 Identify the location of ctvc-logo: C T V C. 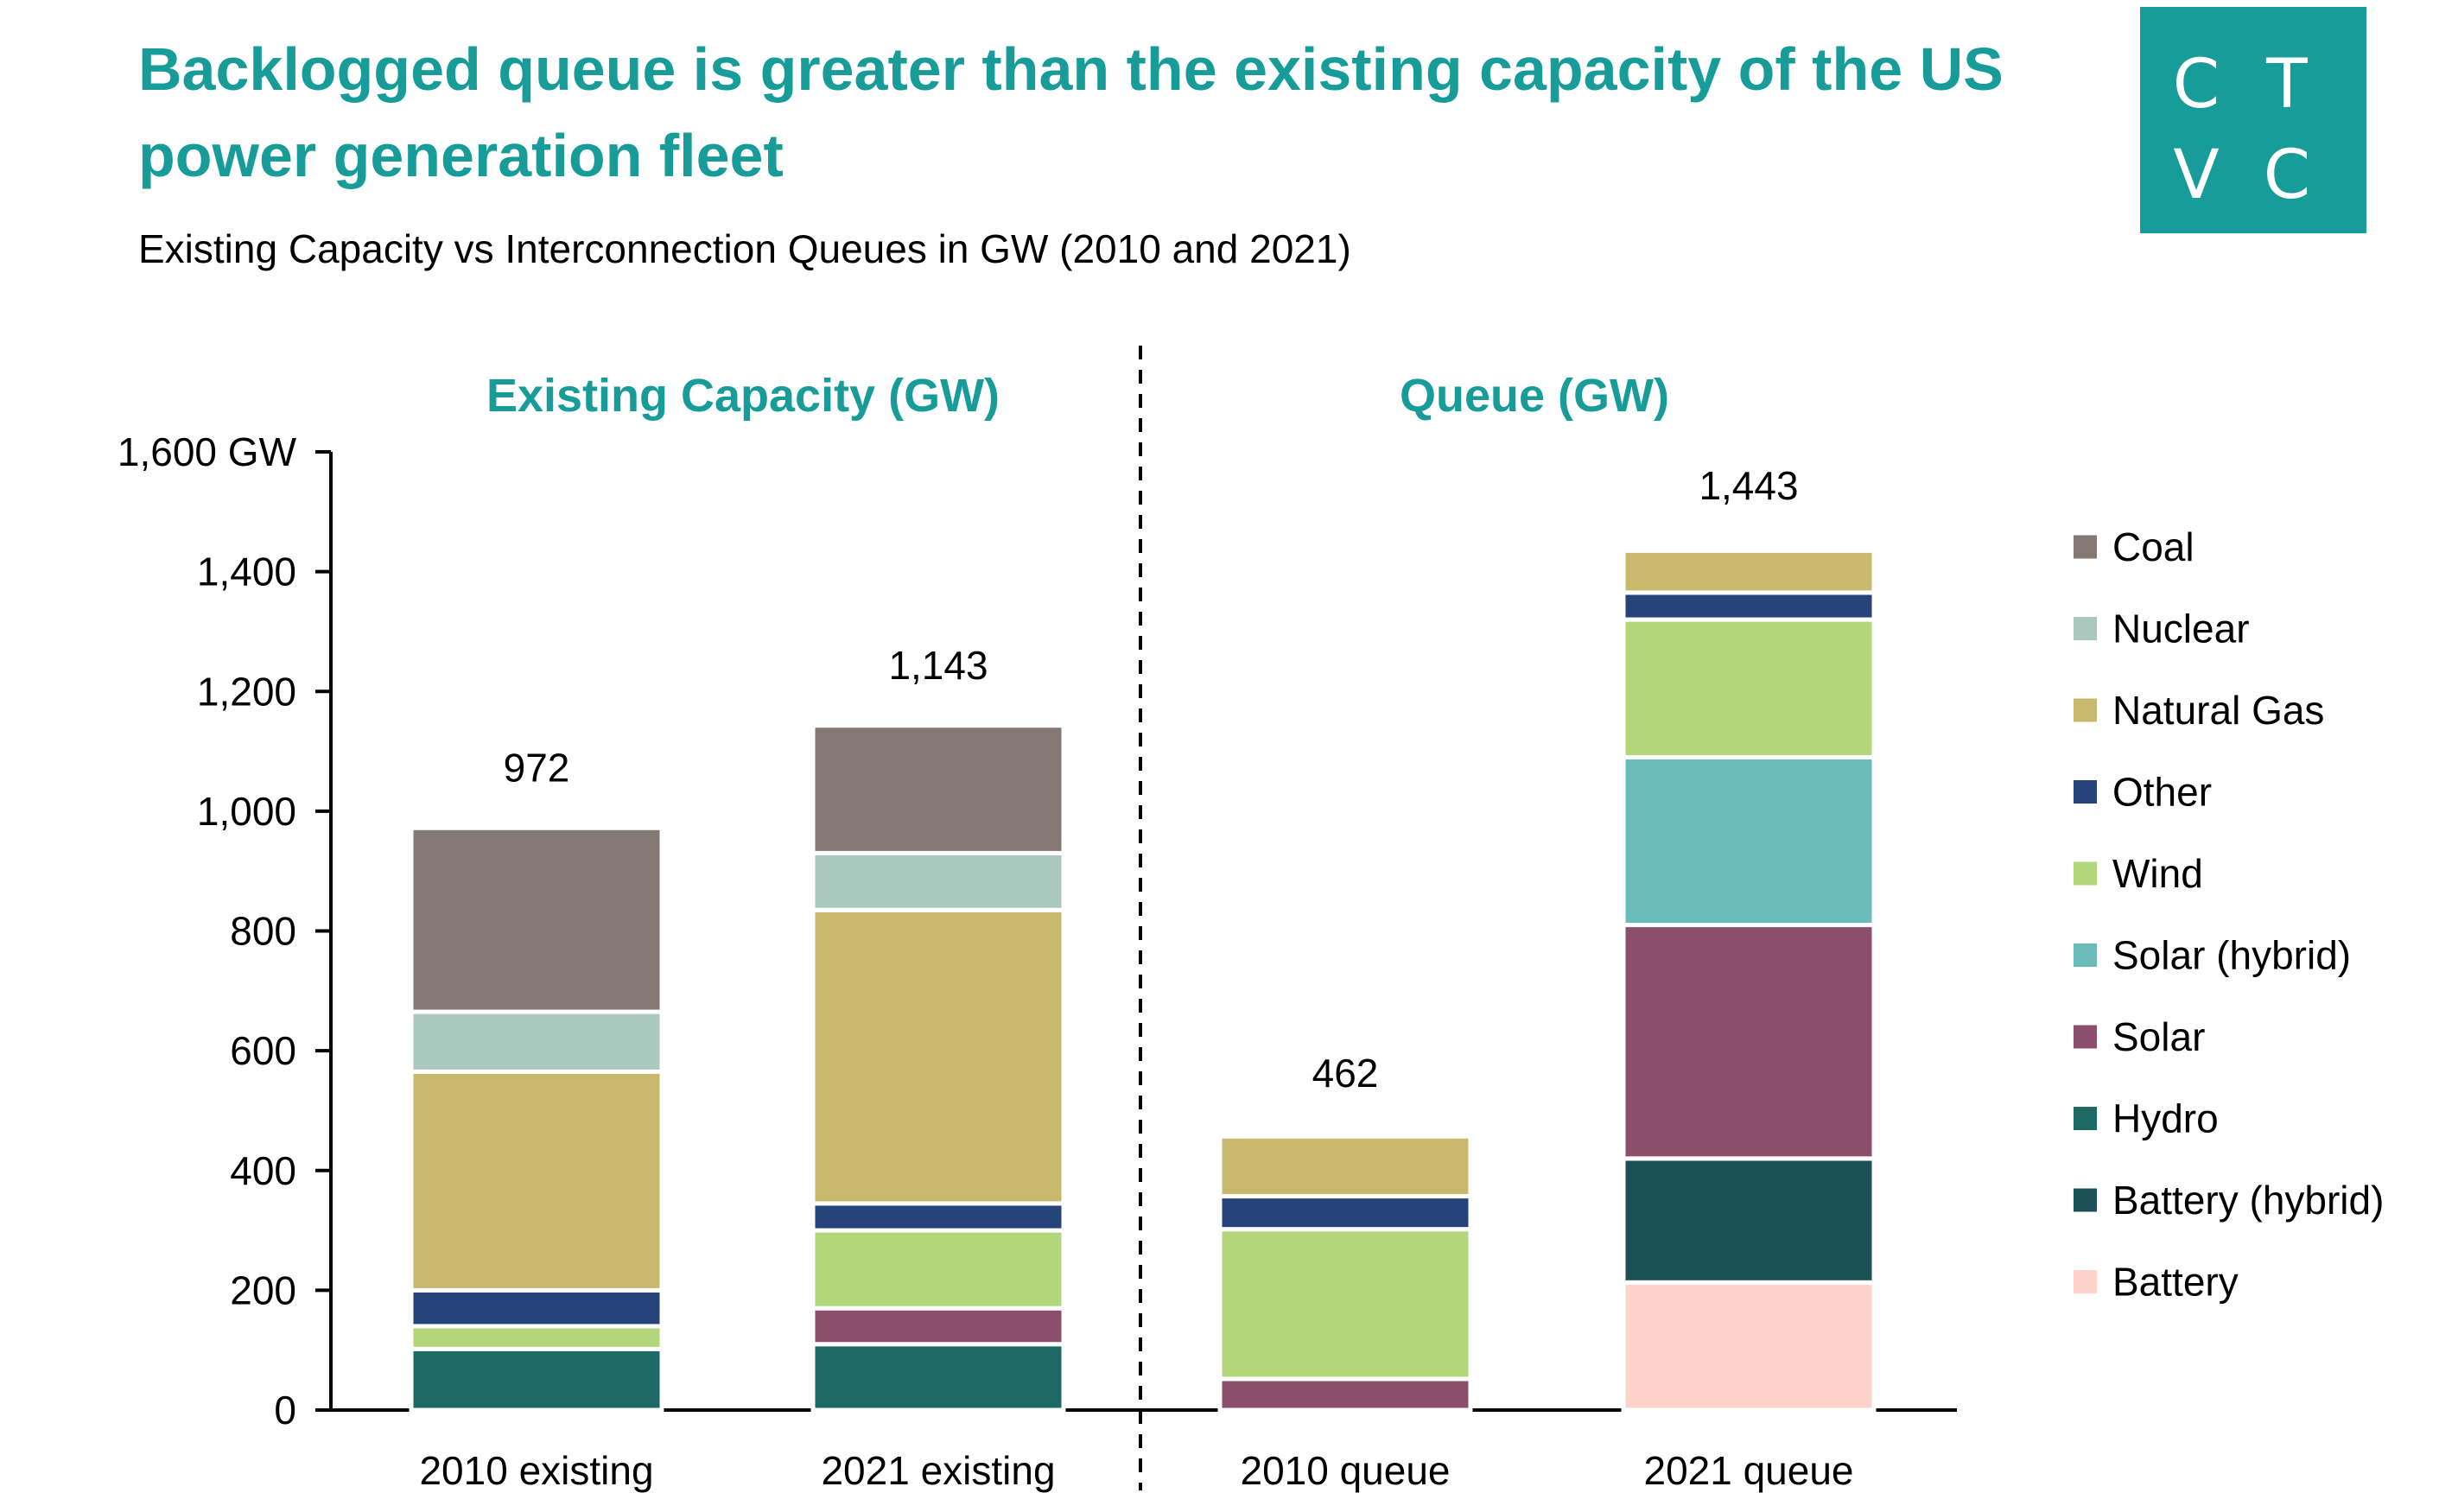
(2253, 120).